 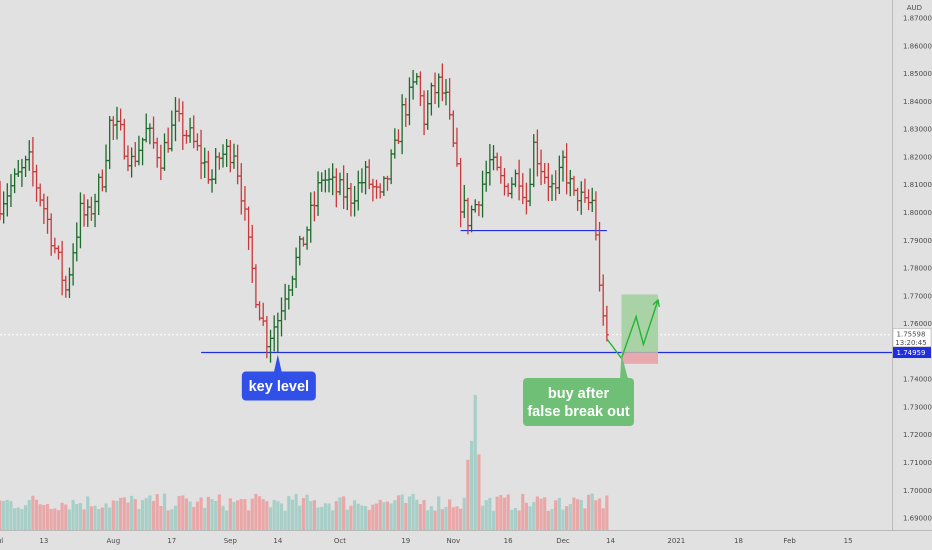 I want to click on current-price-badge, so click(x=912, y=338).